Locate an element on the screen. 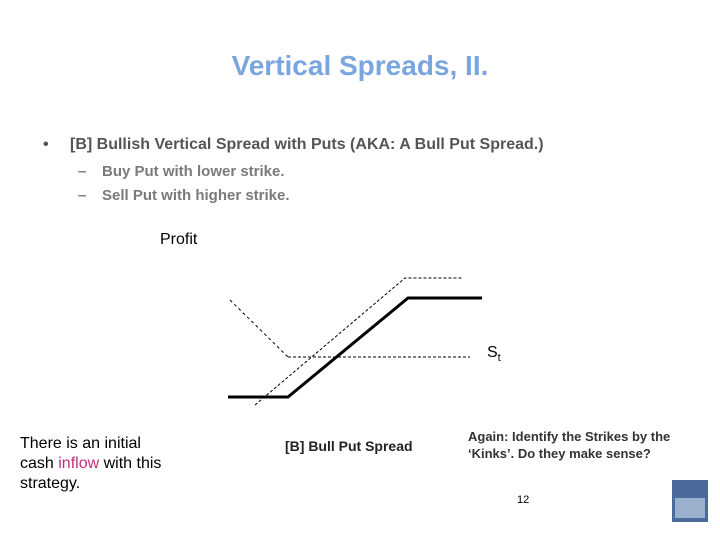  x-axis-label-main: S is located at coordinates (492, 352).